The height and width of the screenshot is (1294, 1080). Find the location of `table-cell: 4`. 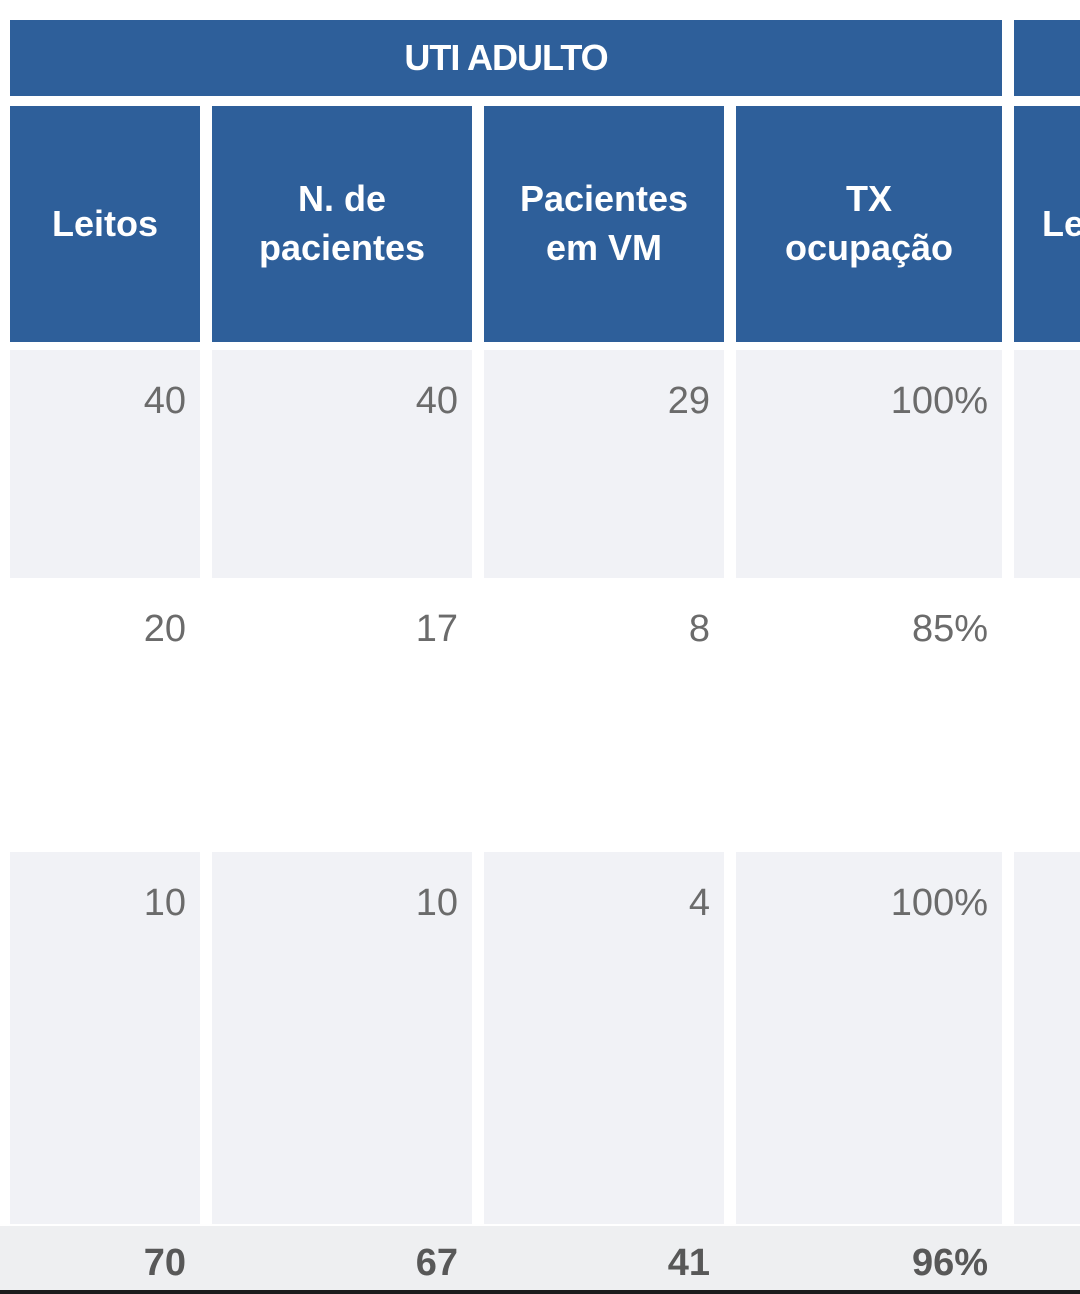

table-cell: 4 is located at coordinates (604, 1038).